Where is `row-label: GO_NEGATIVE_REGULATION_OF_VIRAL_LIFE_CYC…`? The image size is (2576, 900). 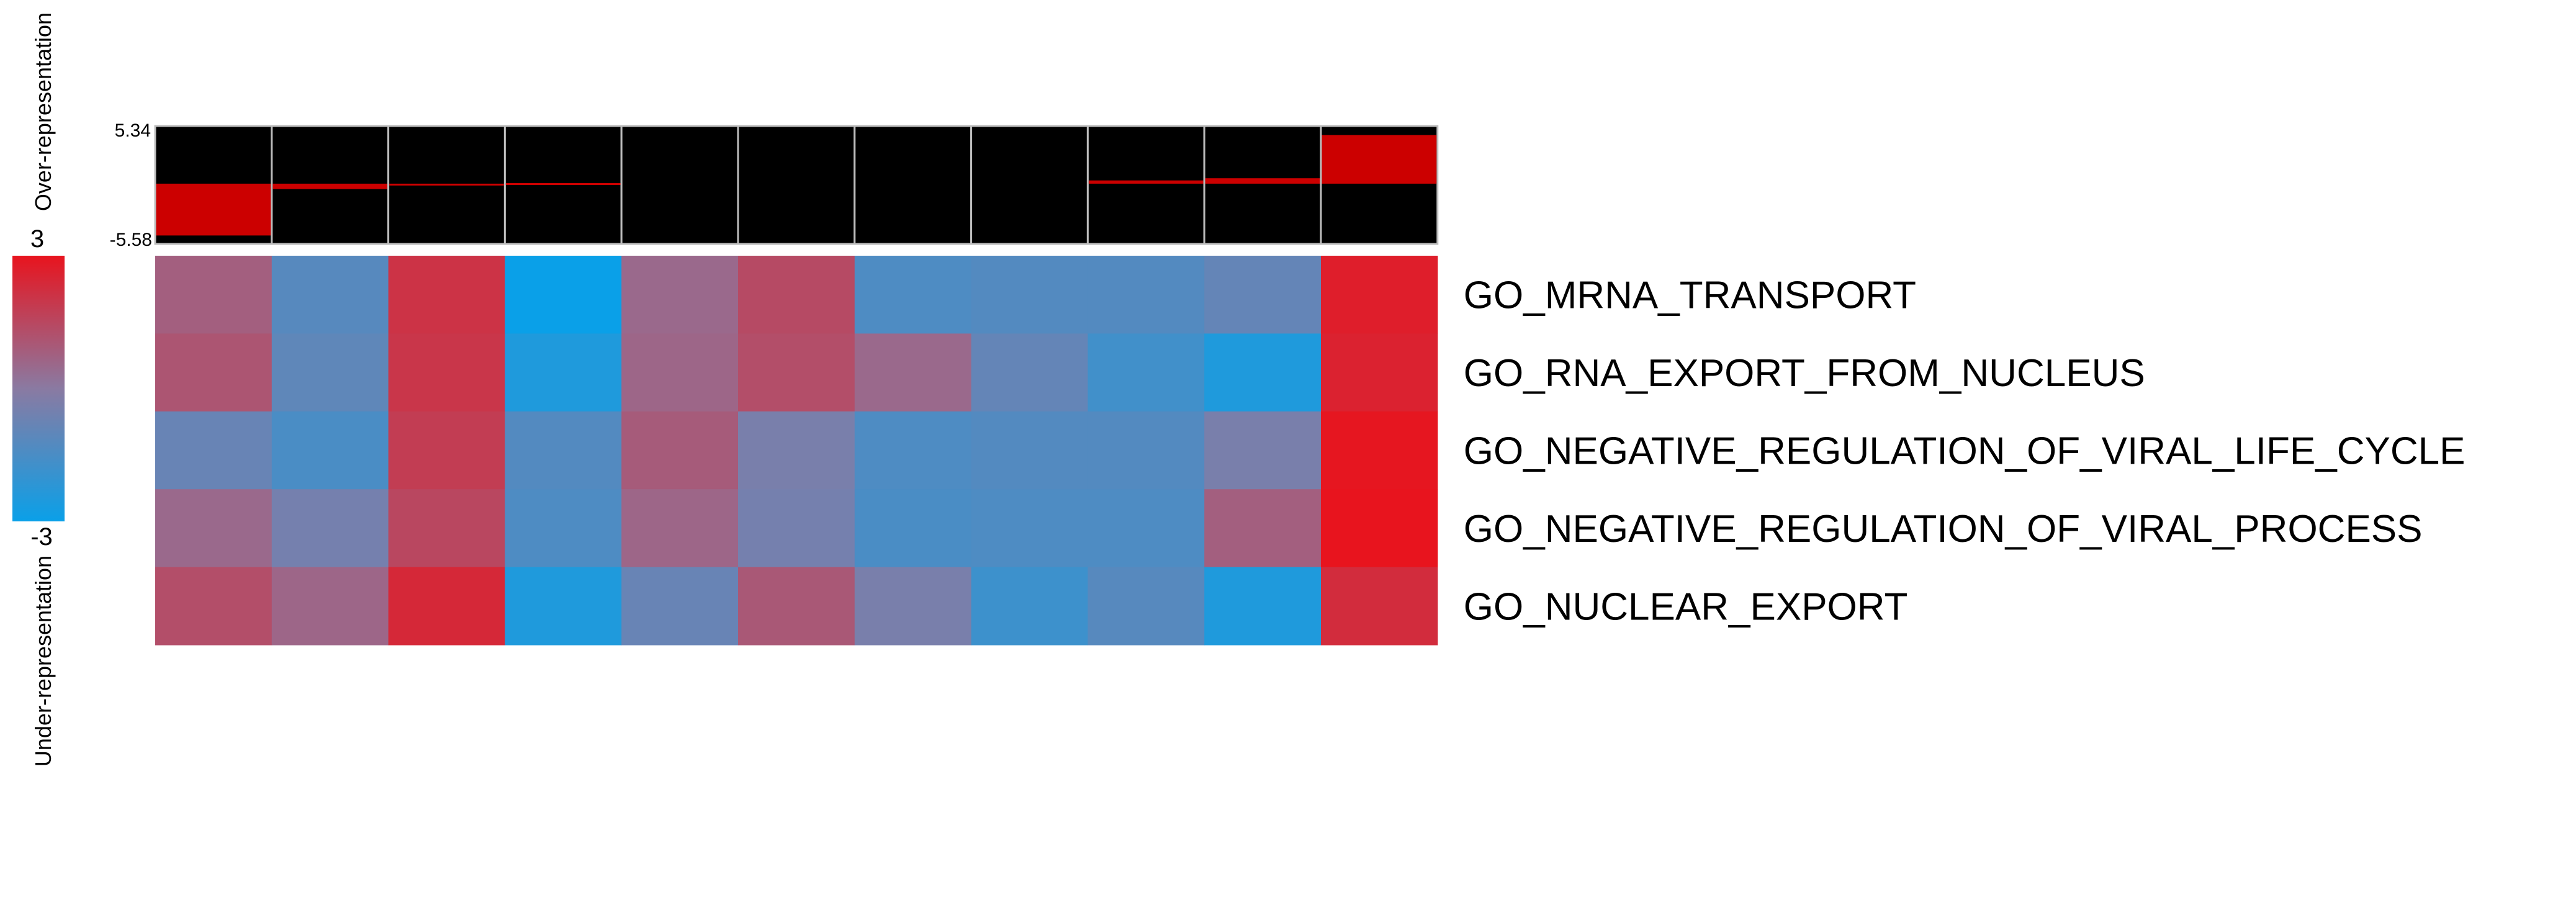 row-label: GO_NEGATIVE_REGULATION_OF_VIRAL_LIFE_CYC… is located at coordinates (1965, 452).